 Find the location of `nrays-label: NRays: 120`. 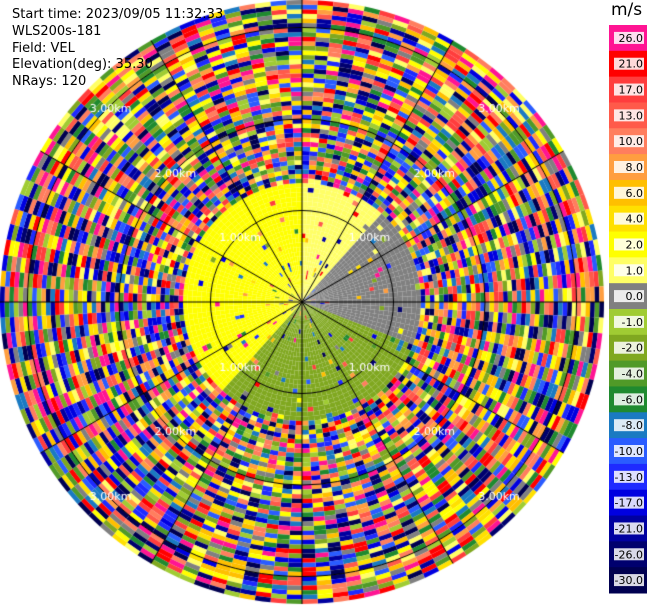

nrays-label: NRays: 120 is located at coordinates (49, 81).